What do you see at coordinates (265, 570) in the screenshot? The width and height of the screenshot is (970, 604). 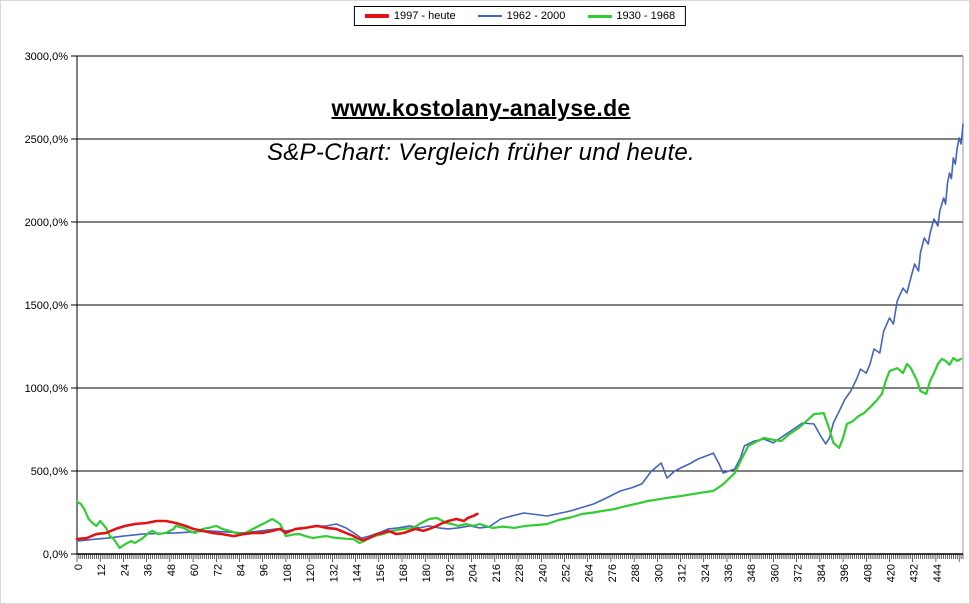 I see `x-axis-label: 96` at bounding box center [265, 570].